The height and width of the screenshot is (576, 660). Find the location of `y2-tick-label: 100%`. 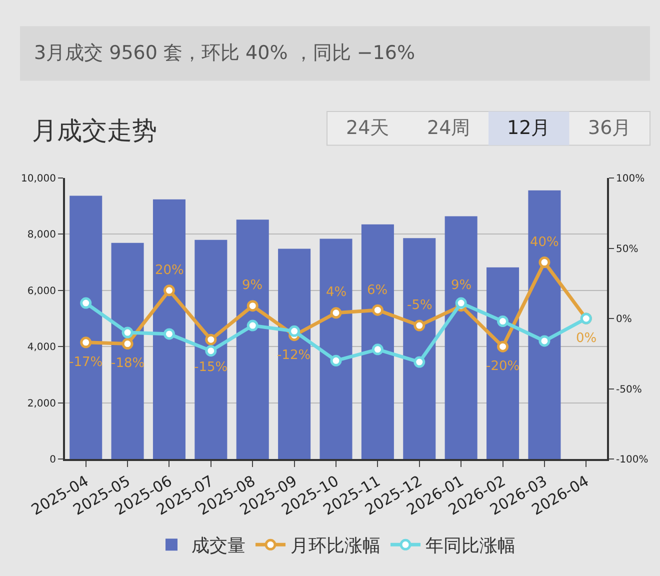

y2-tick-label: 100% is located at coordinates (630, 179).